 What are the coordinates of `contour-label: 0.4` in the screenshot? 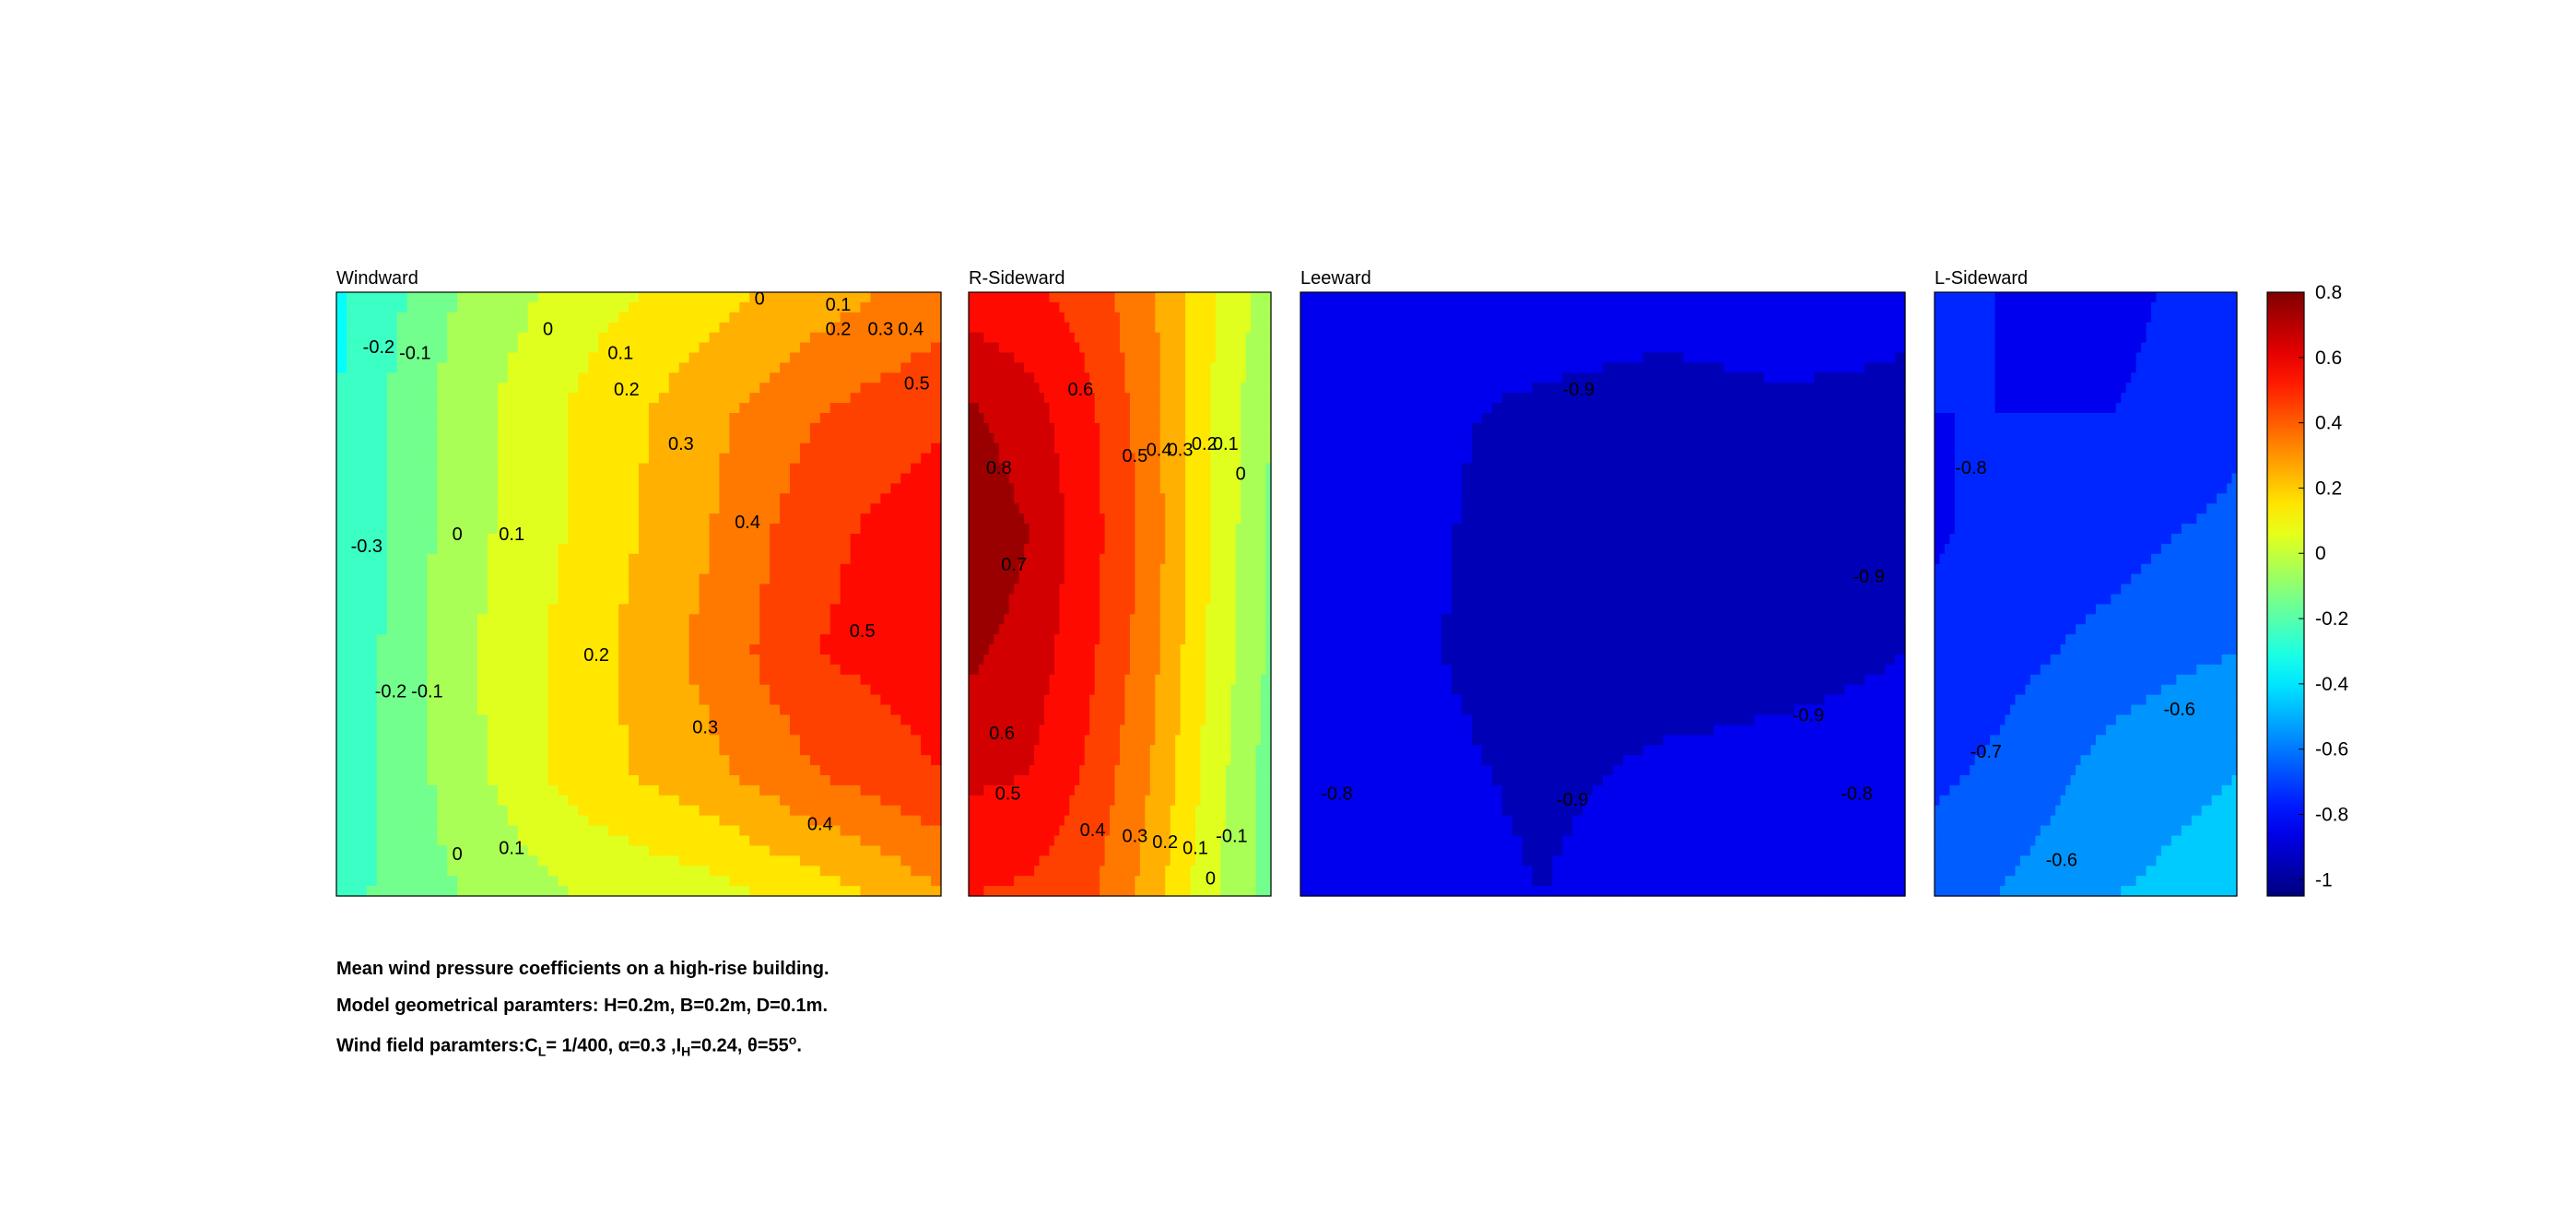 It's located at (910, 329).